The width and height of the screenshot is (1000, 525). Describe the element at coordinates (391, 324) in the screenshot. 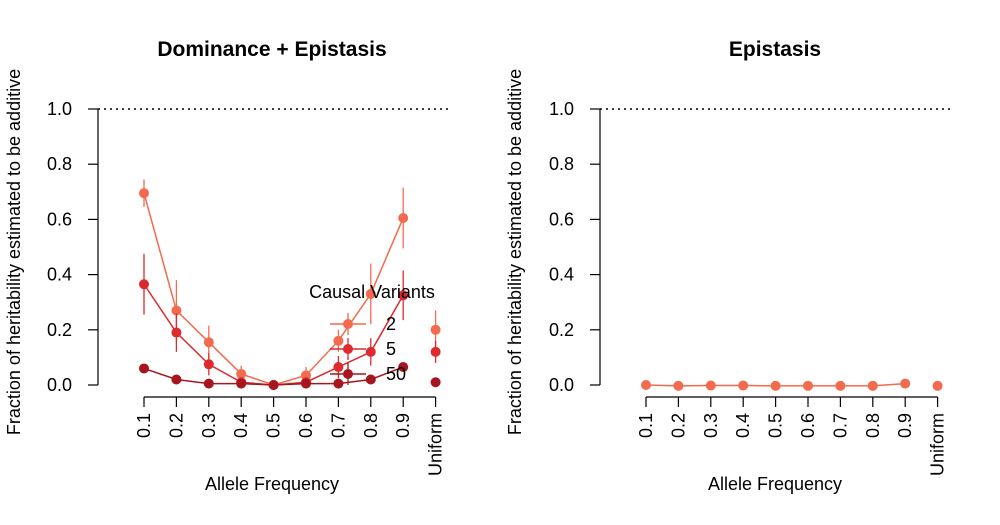

I see `legend-label: 2` at that location.